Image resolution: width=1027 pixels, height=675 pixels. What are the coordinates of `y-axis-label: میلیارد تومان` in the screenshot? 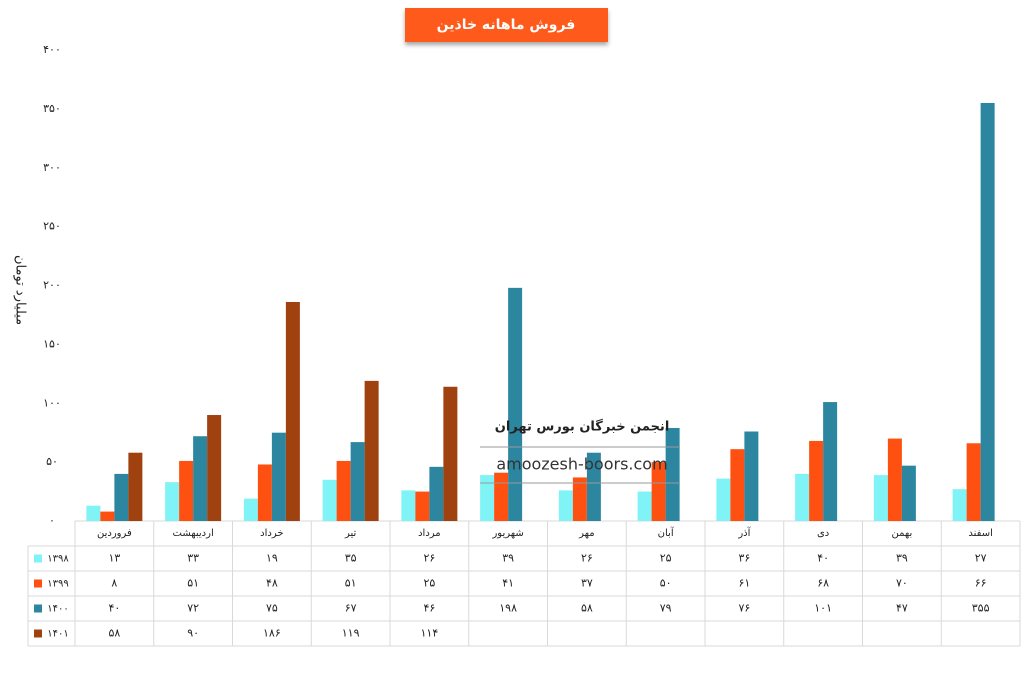 It's located at (20, 290).